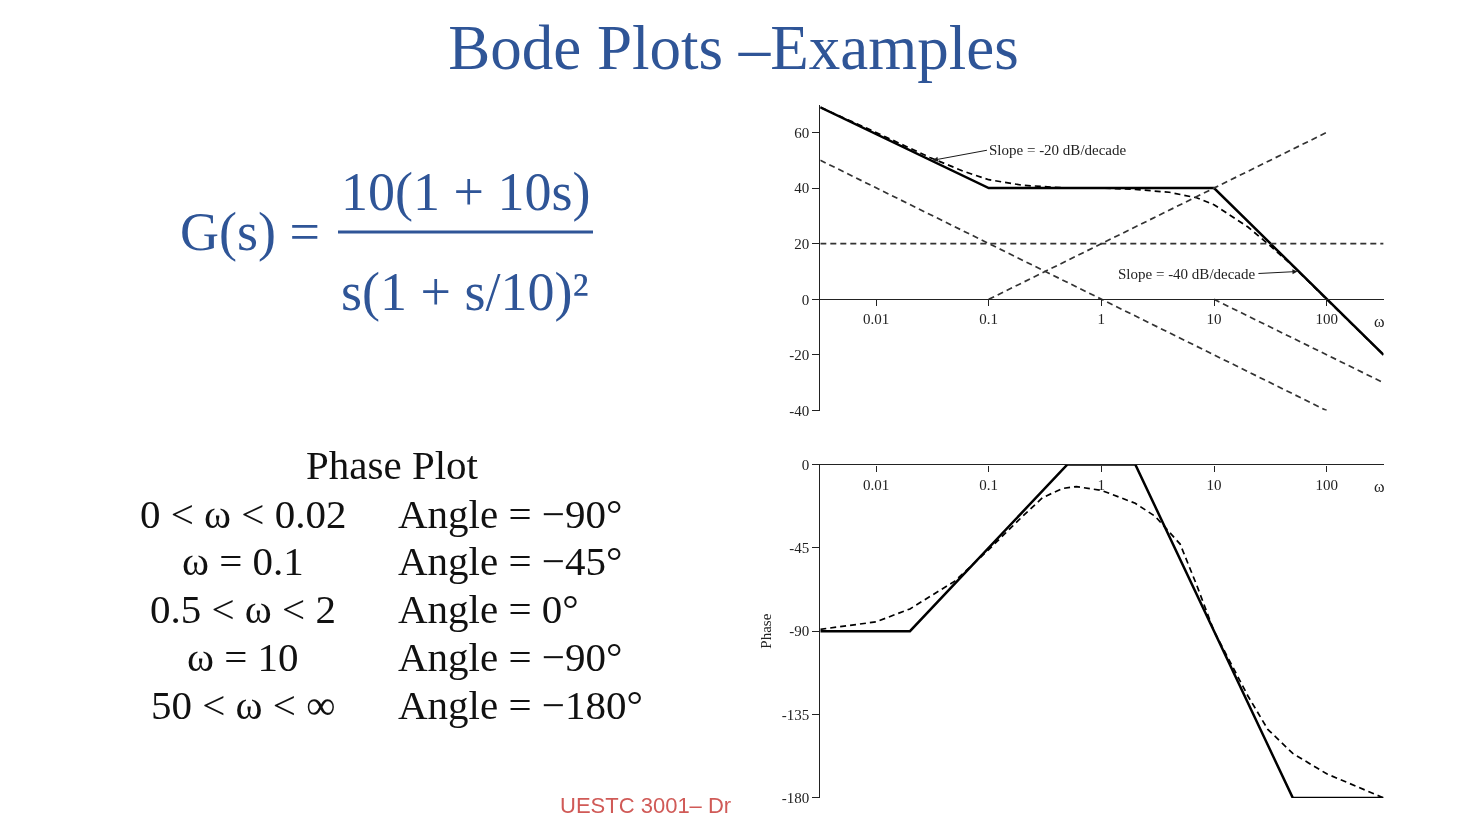 The height and width of the screenshot is (825, 1467). I want to click on x-tick-label: 100, so click(1326, 484).